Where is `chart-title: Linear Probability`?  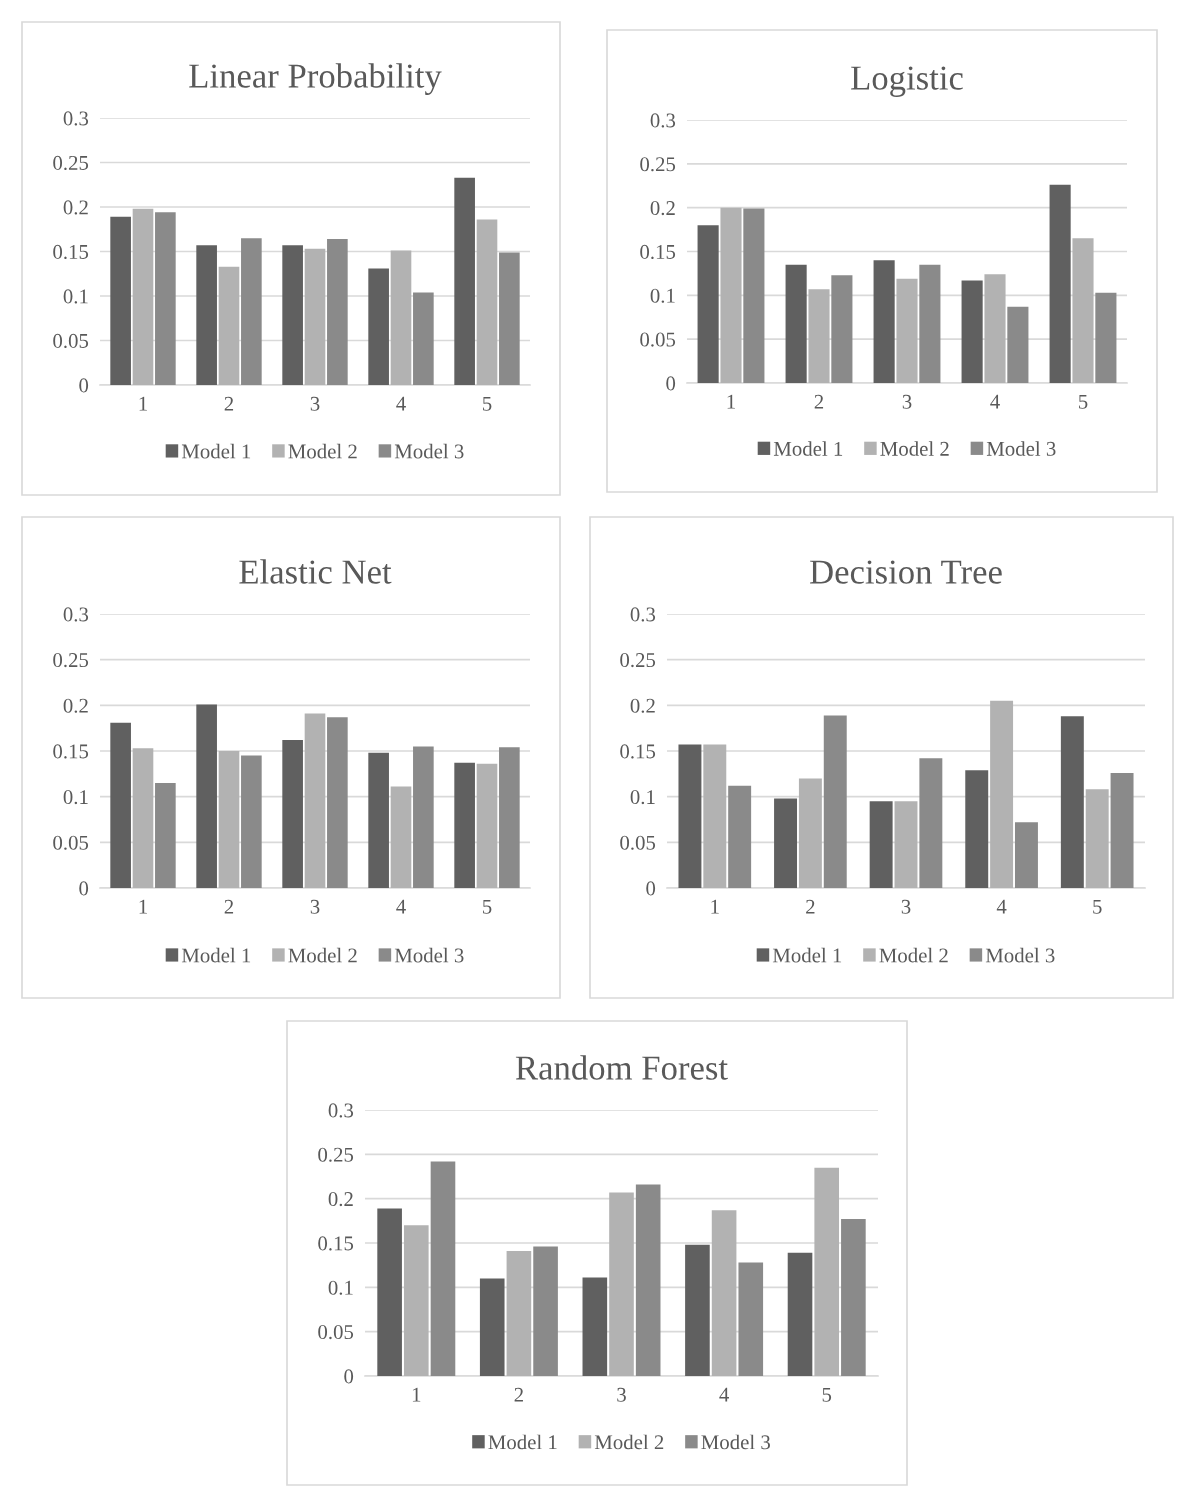
chart-title: Linear Probability is located at coordinates (315, 79).